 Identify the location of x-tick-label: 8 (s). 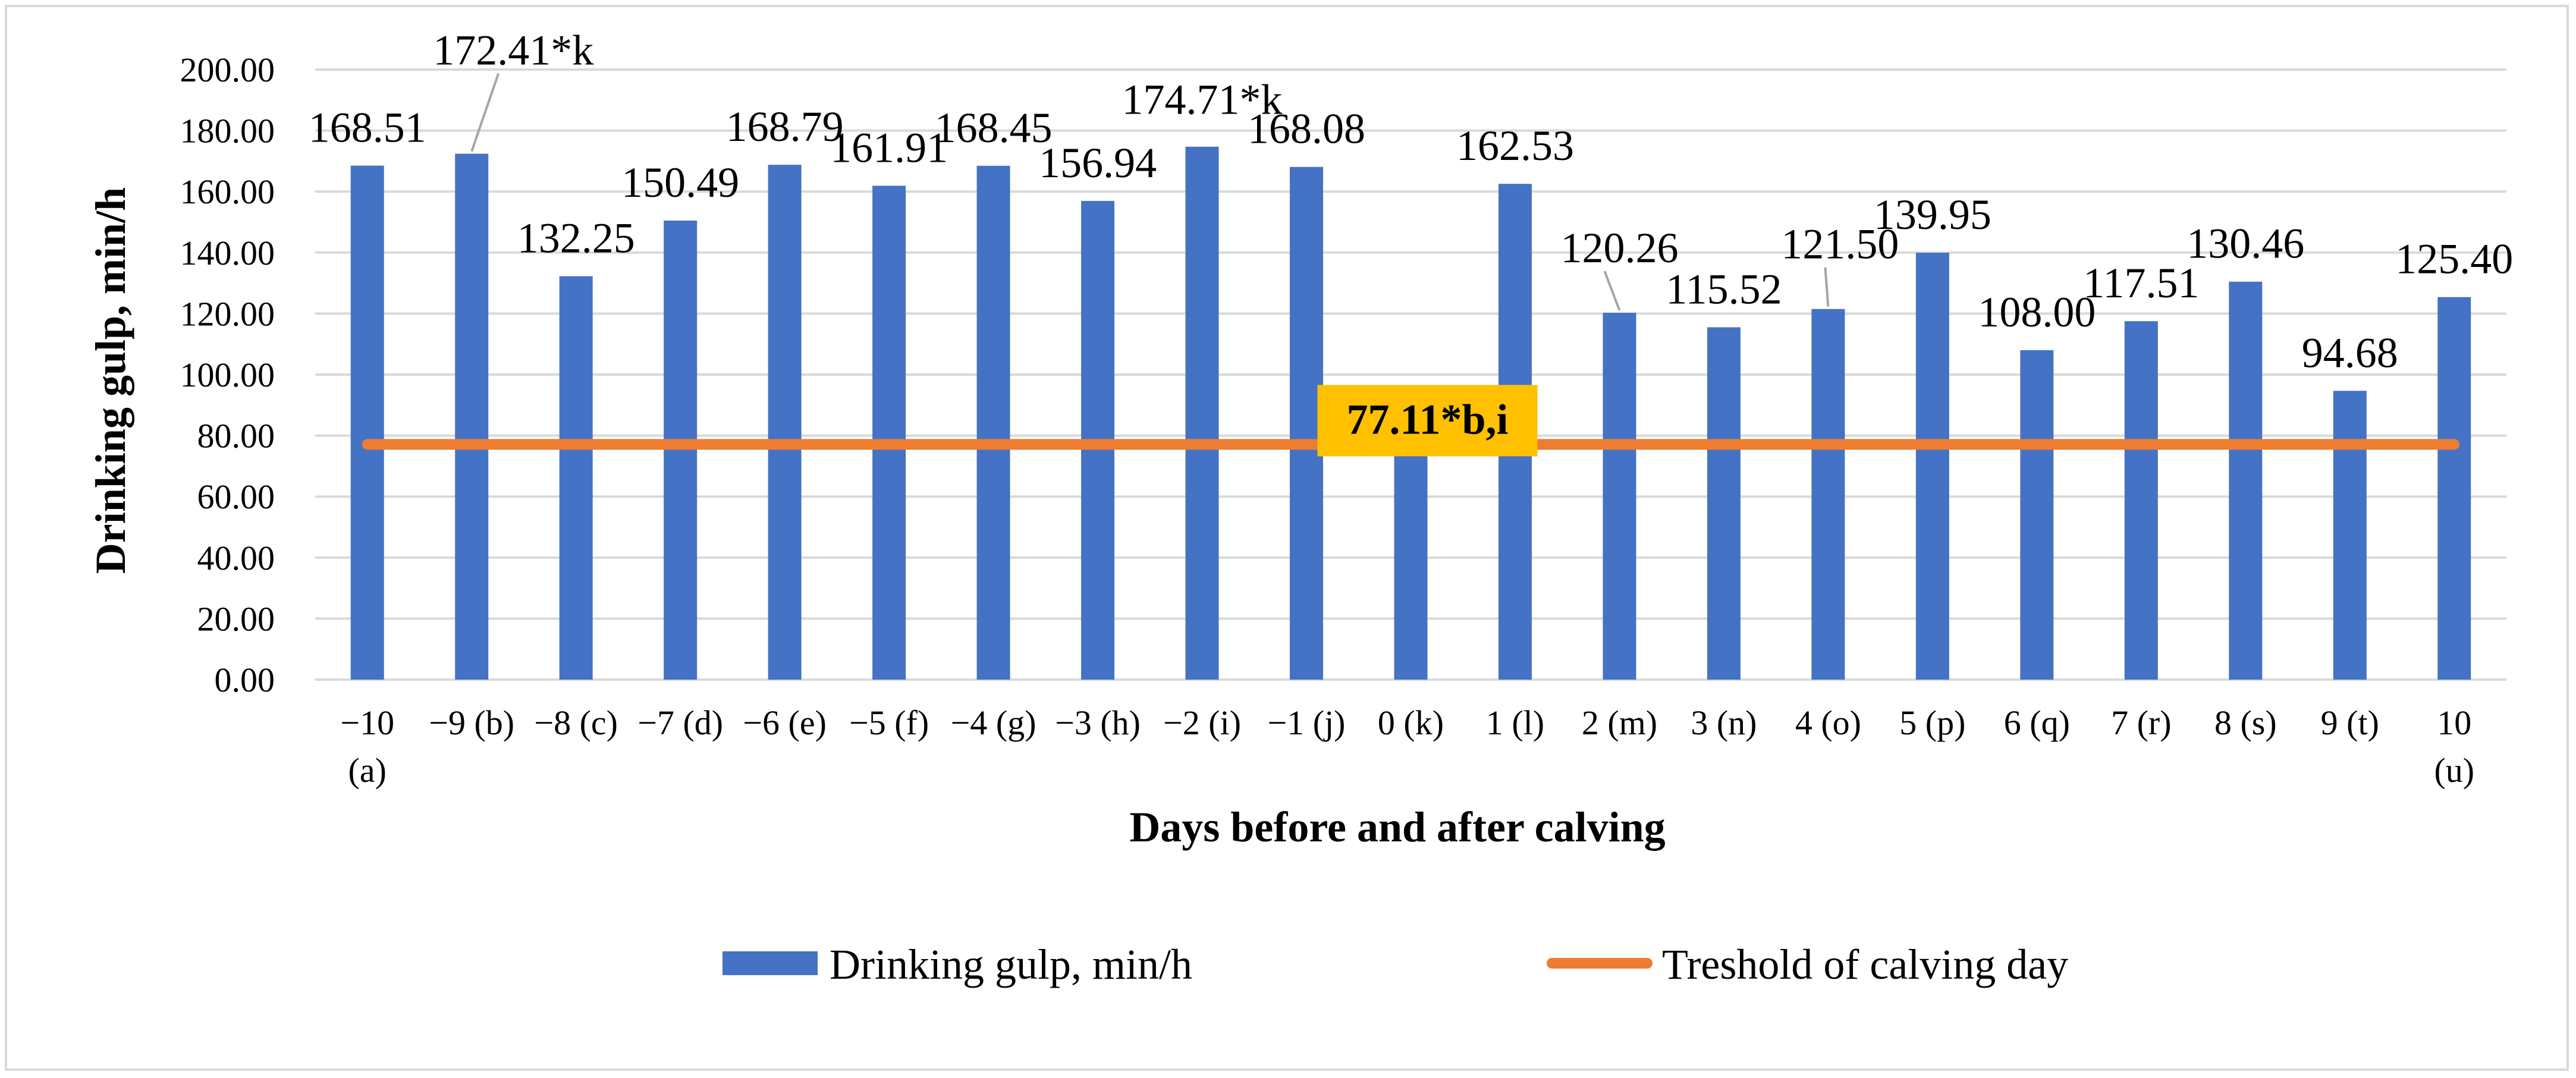
(2245, 723).